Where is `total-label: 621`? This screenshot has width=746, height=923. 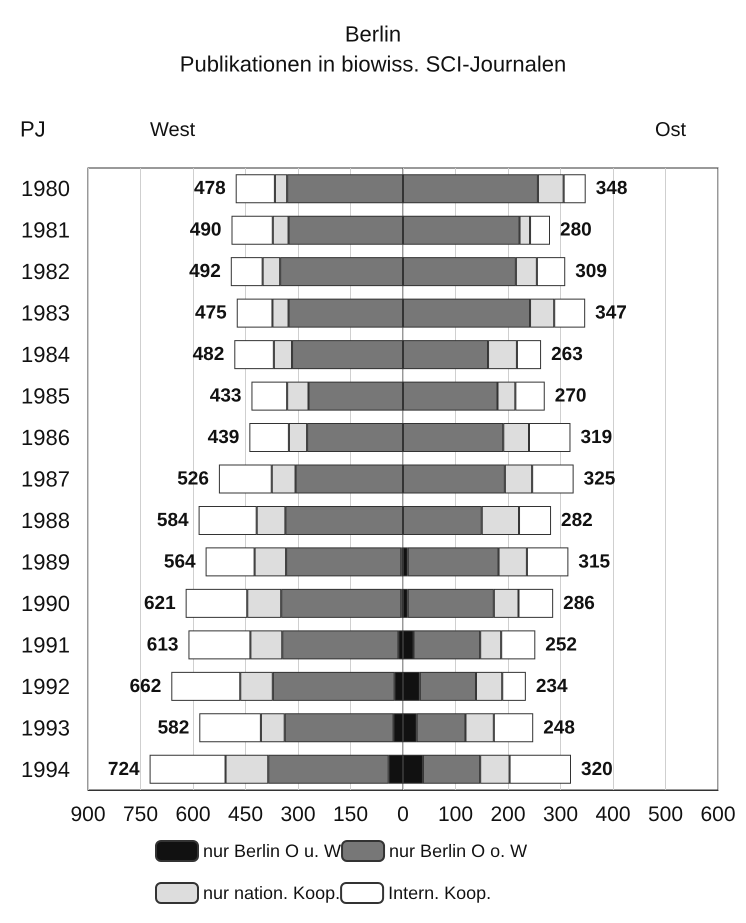
total-label: 621 is located at coordinates (160, 603).